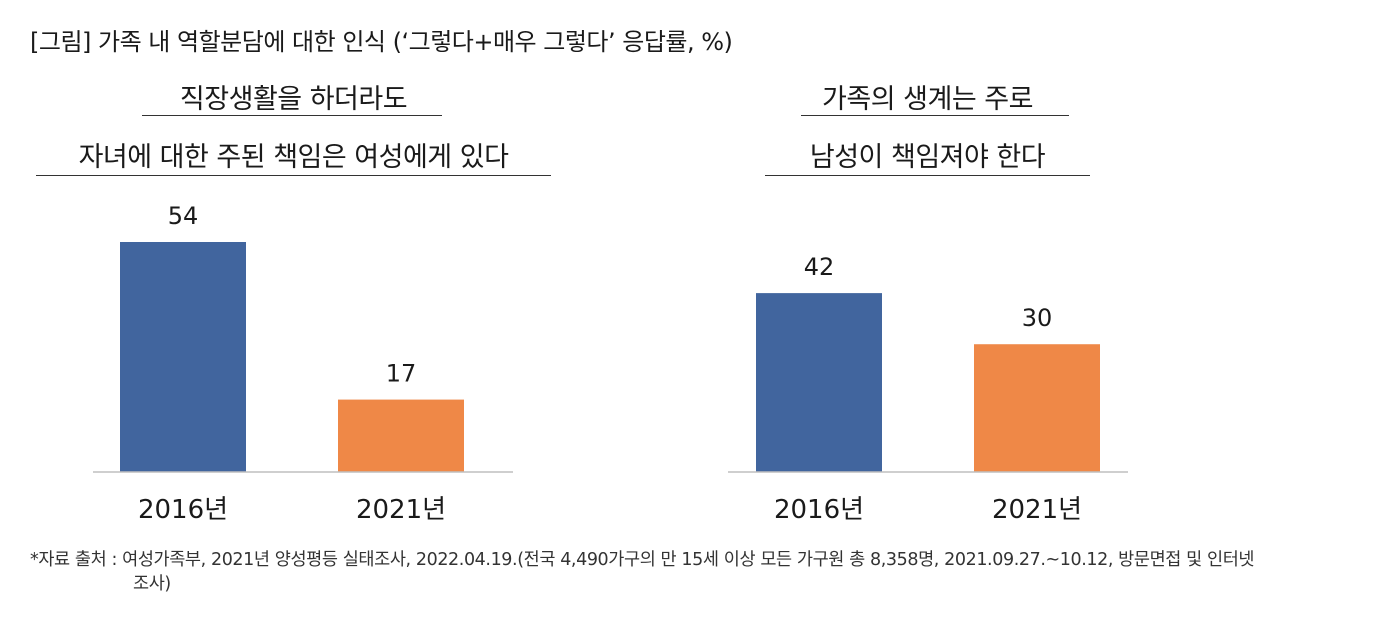 This screenshot has height=624, width=1376. What do you see at coordinates (401, 374) in the screenshot?
I see `data-label: 17` at bounding box center [401, 374].